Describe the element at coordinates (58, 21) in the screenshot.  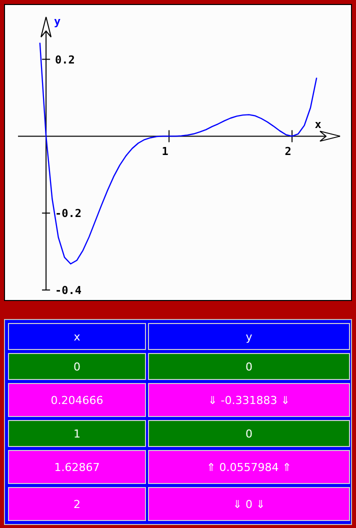
I see `y-axis-title: y` at that location.